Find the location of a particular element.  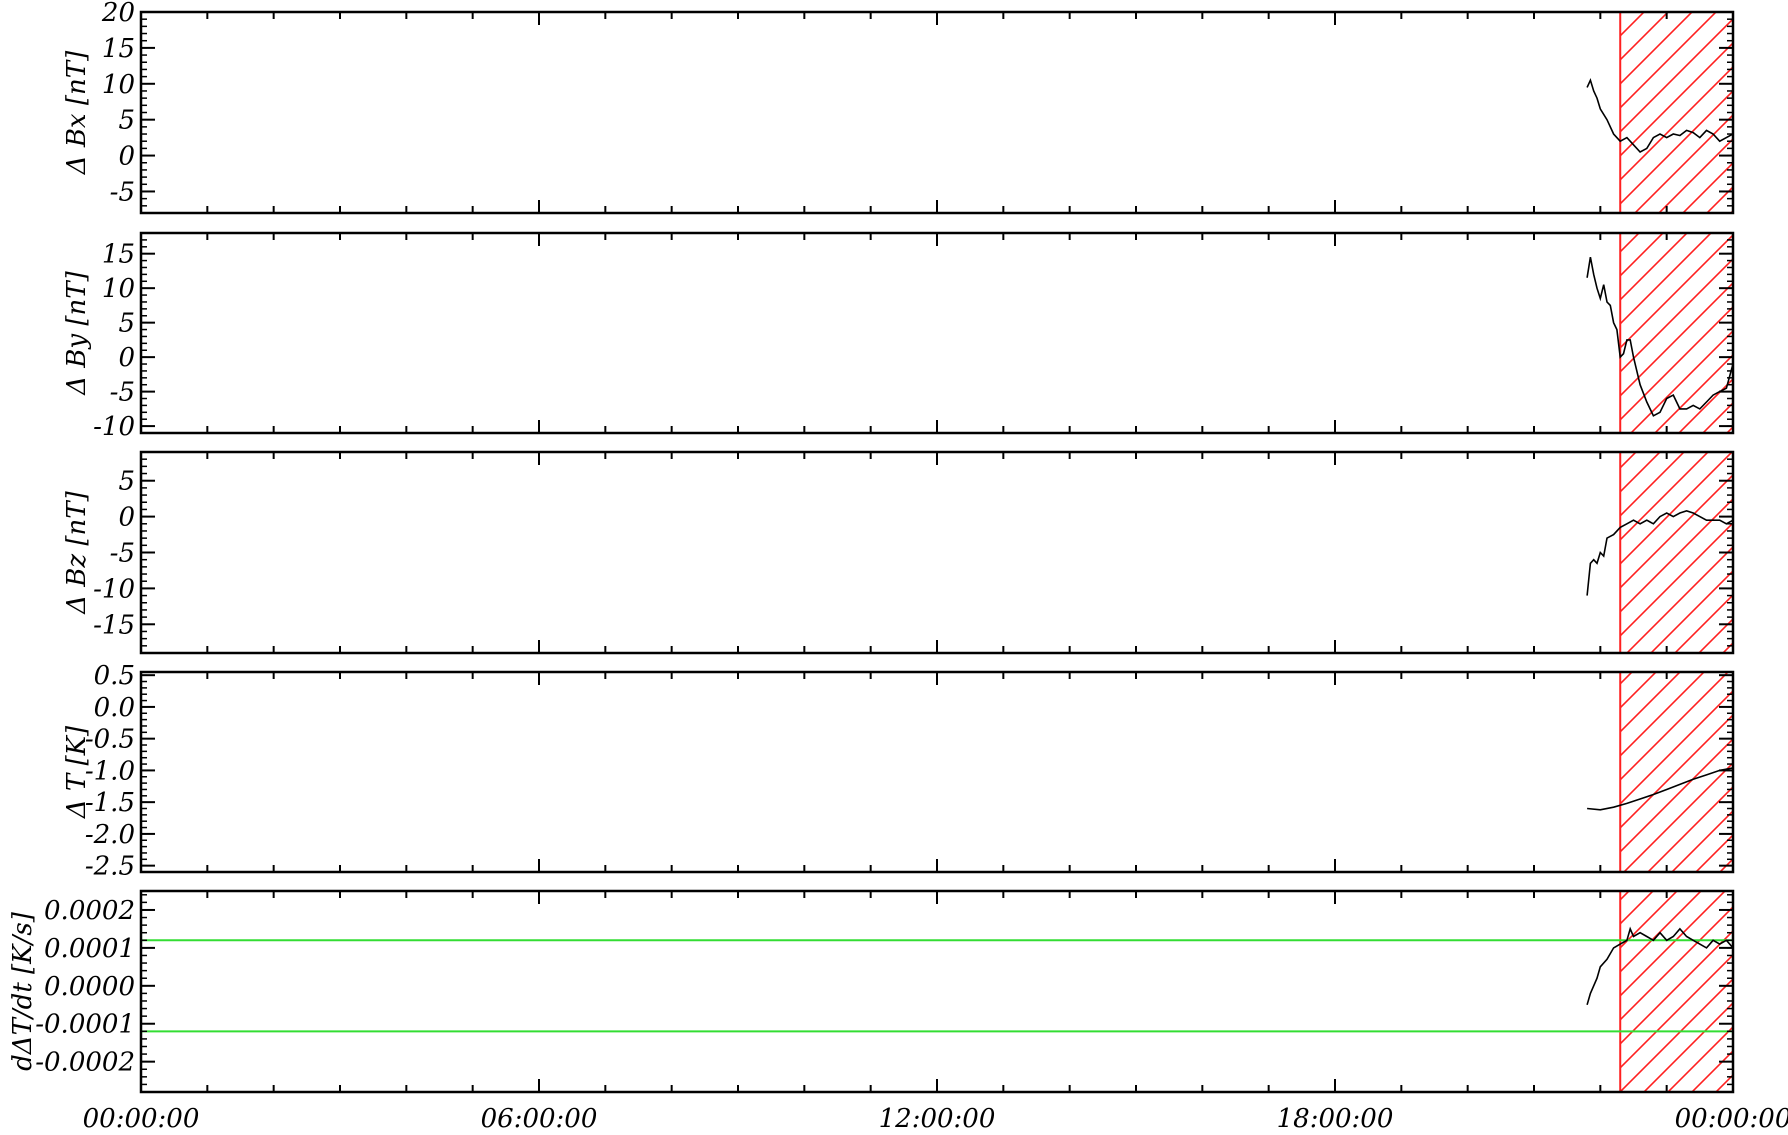

y-tick-label: -1.0 is located at coordinates (110, 771).